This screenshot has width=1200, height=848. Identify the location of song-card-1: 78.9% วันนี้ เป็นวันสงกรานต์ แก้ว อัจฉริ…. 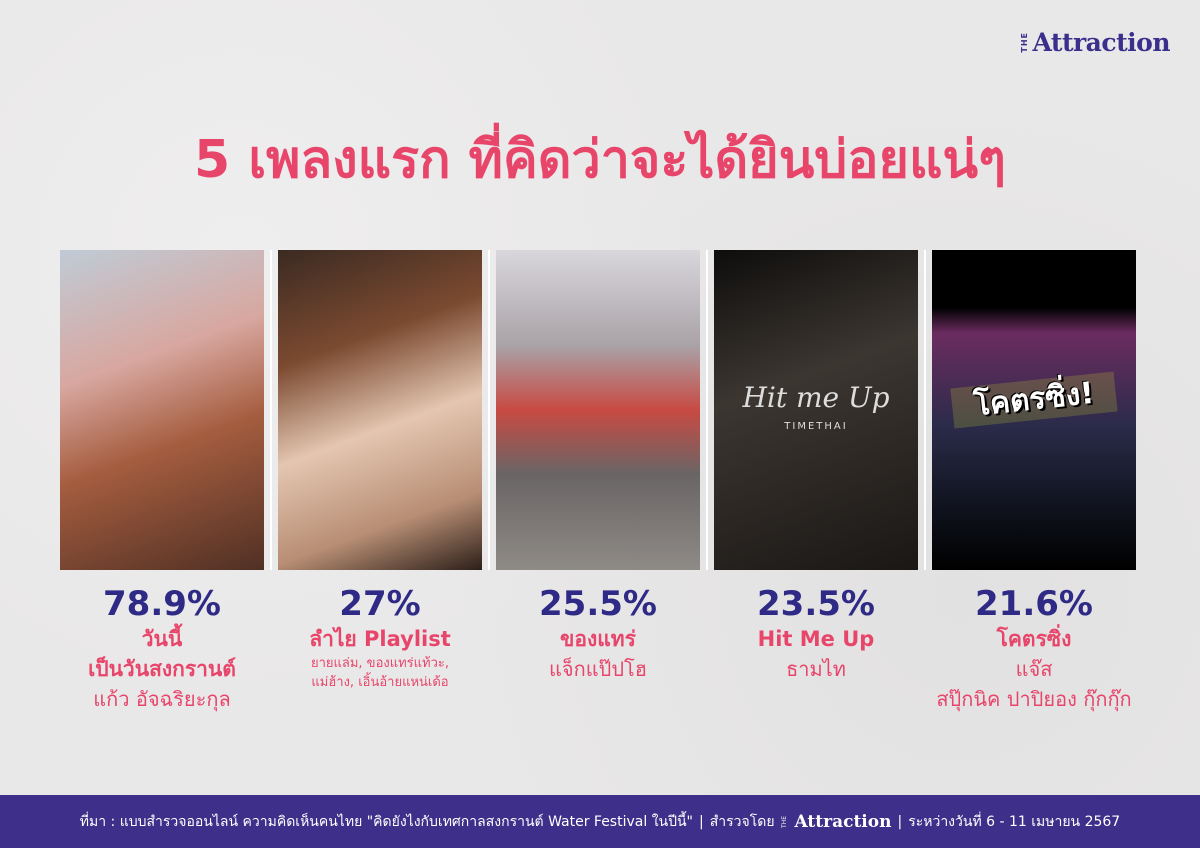
(169, 482).